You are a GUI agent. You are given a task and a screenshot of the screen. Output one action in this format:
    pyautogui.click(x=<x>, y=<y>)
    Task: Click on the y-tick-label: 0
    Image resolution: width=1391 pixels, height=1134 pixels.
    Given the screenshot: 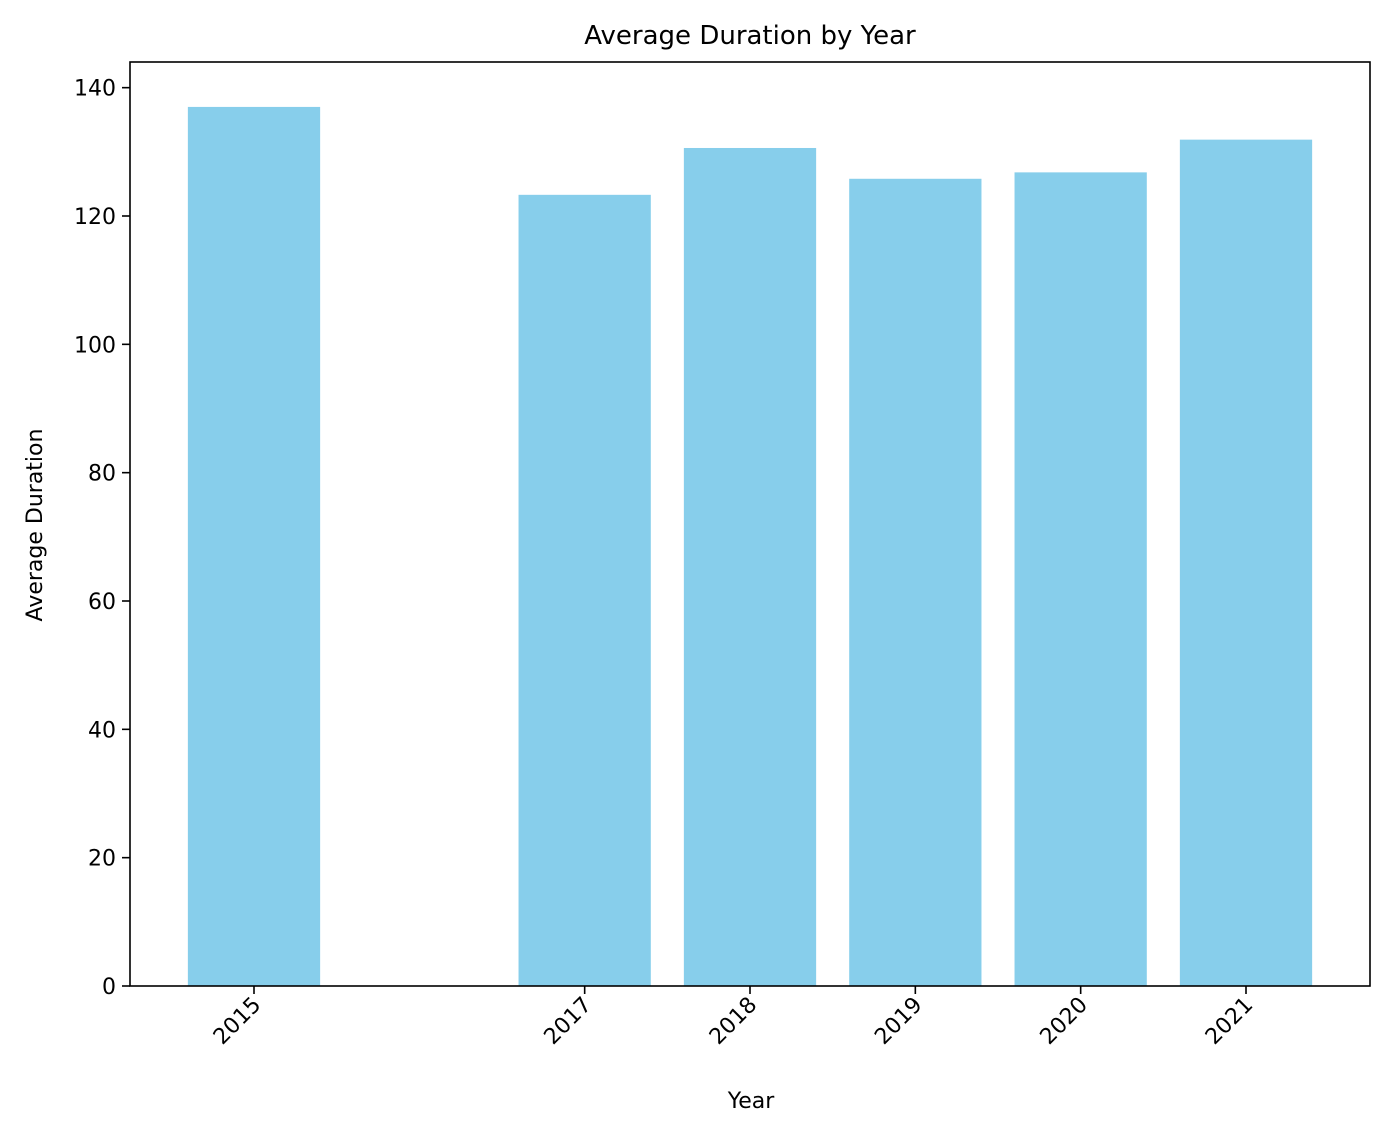 What is the action you would take?
    pyautogui.click(x=109, y=987)
    